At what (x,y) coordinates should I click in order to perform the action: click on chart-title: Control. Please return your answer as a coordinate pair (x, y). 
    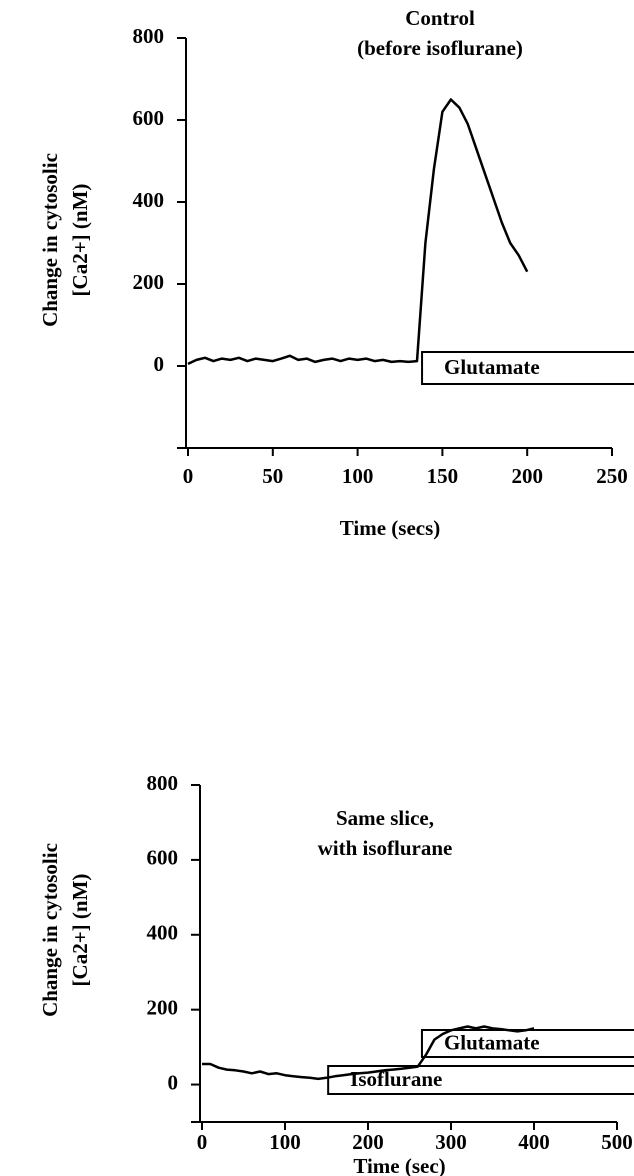
    Looking at the image, I should click on (440, 18).